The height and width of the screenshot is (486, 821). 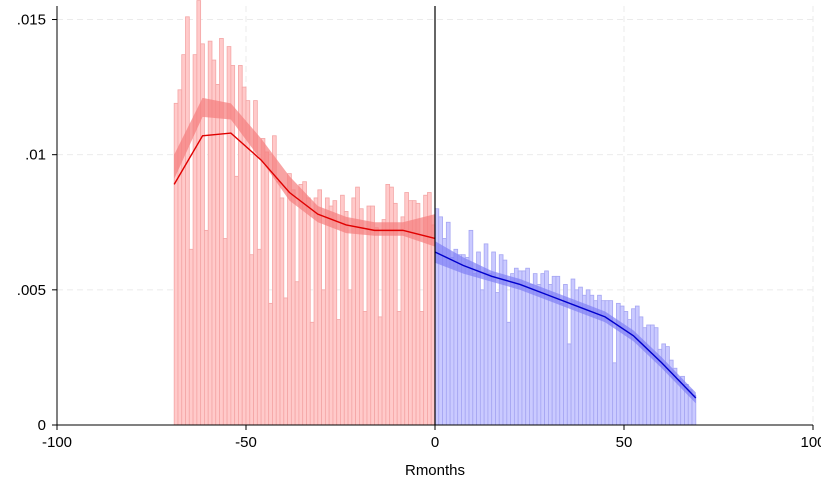 What do you see at coordinates (435, 470) in the screenshot?
I see `x-axis-title: Rmonths` at bounding box center [435, 470].